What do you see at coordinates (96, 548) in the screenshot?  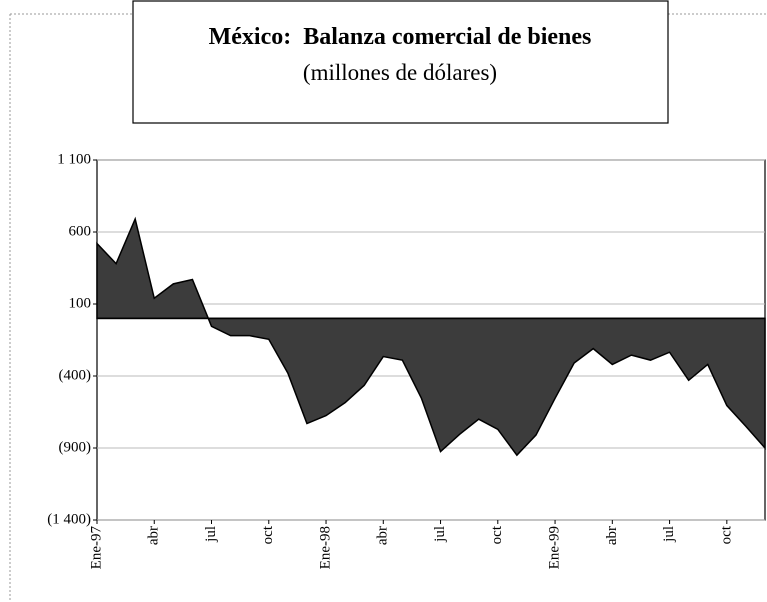 I see `x-tick-label: Ene-97` at bounding box center [96, 548].